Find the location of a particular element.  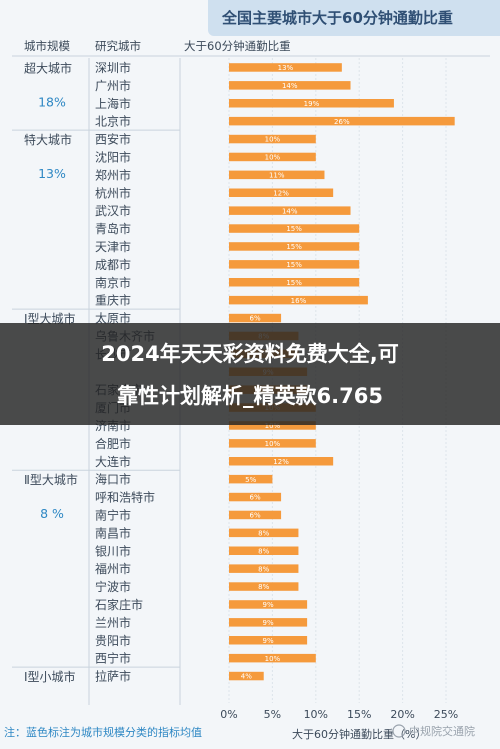

overlay-headline-line1: 2024年天天彩资料免费大全,可 is located at coordinates (250, 354).